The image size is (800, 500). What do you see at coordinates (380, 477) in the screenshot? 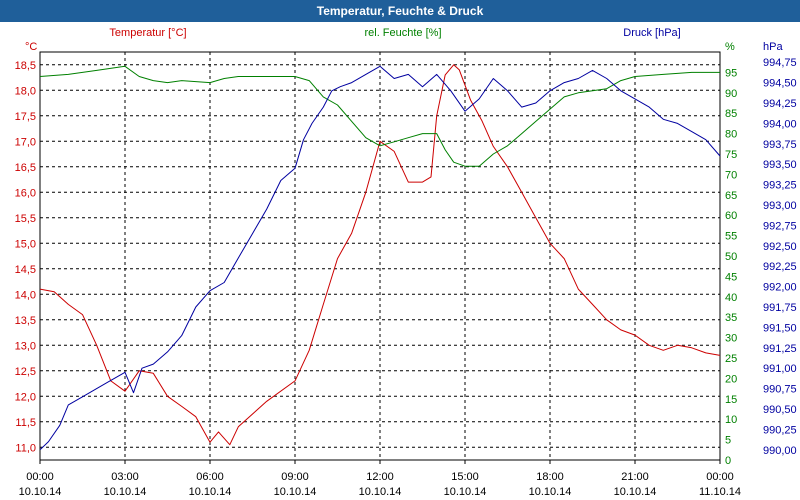
I see `x-tick-time: 12:00` at bounding box center [380, 477].